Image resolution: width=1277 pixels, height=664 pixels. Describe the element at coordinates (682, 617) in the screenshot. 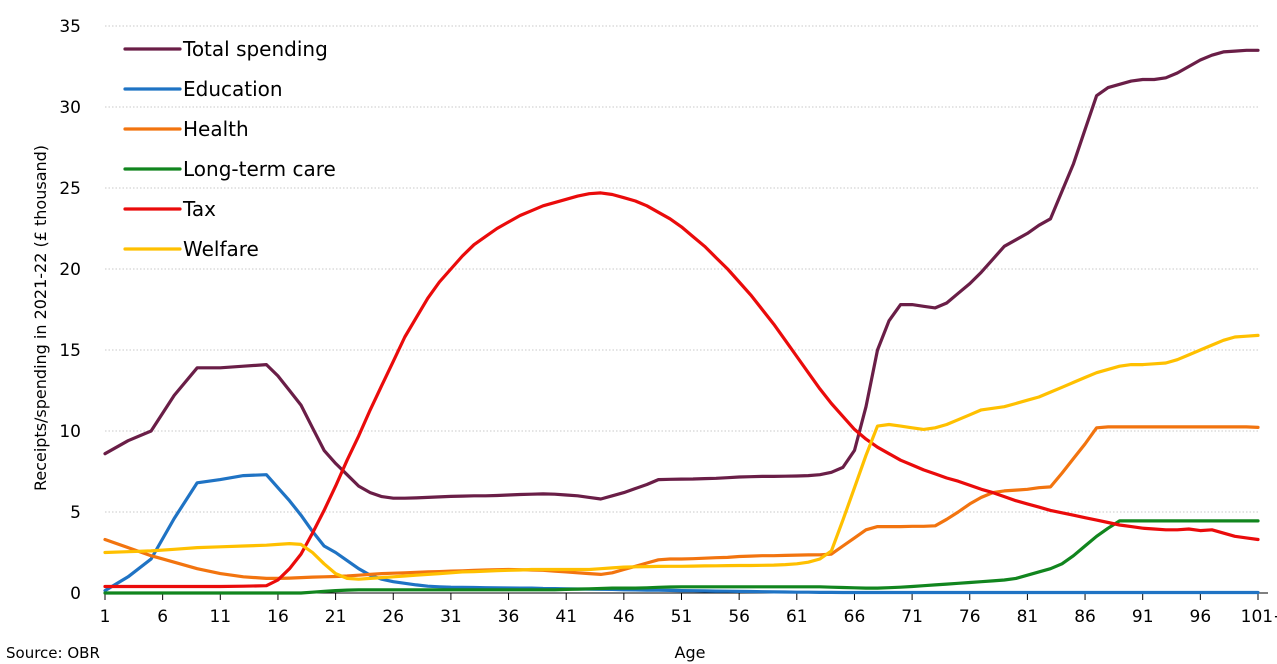

I see `x-tick-label: 51` at that location.